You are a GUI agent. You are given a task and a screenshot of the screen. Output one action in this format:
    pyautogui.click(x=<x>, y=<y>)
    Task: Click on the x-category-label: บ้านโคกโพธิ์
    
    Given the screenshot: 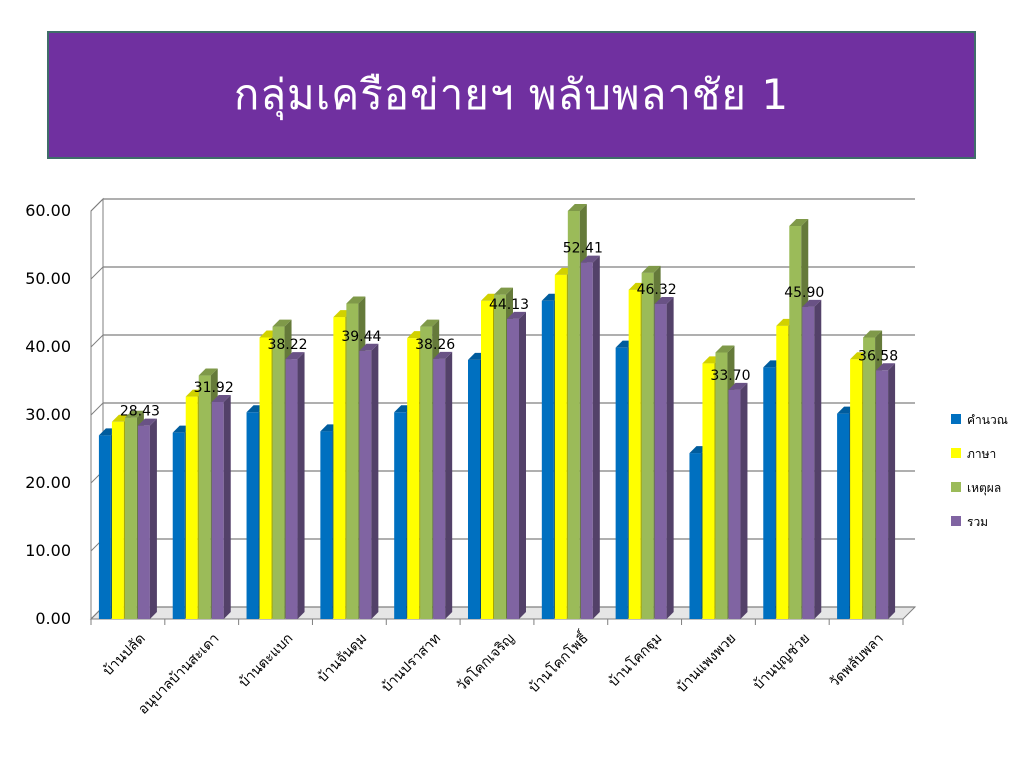 What is the action you would take?
    pyautogui.click(x=558, y=661)
    